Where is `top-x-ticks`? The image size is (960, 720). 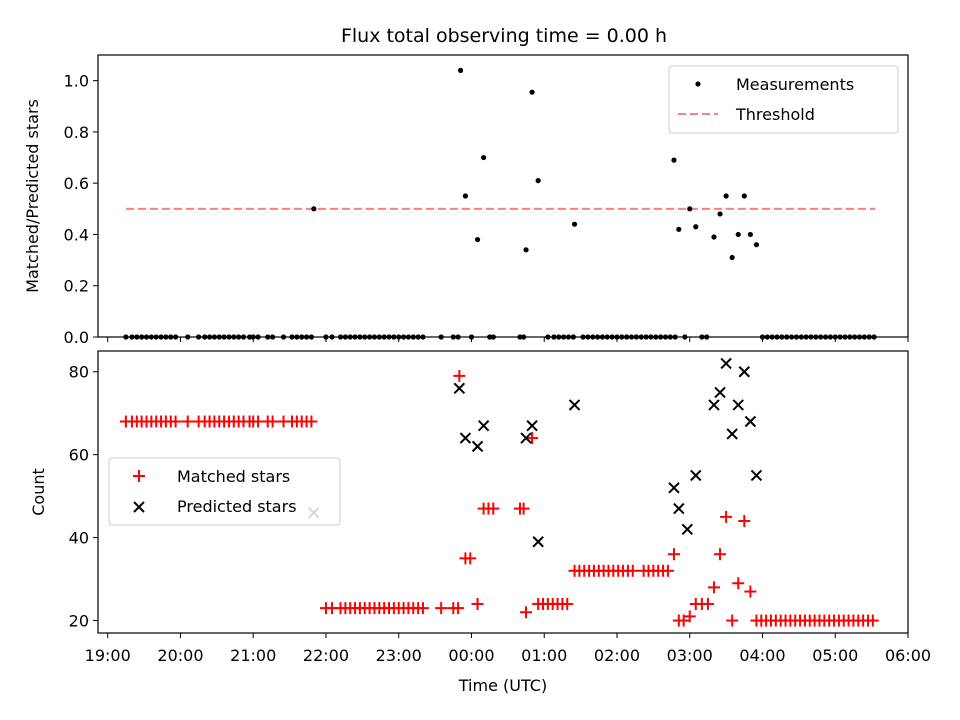 top-x-ticks is located at coordinates (508, 339).